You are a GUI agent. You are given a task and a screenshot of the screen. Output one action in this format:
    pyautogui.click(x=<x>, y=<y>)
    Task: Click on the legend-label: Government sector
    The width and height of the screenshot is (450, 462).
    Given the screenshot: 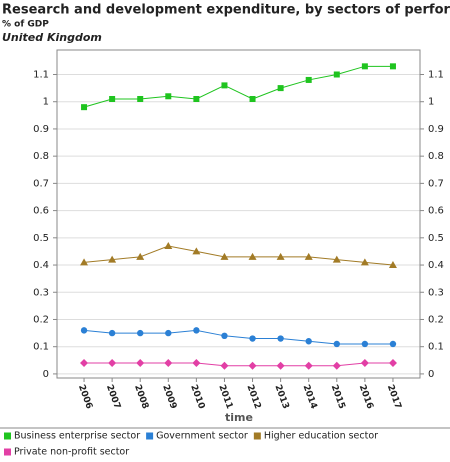 What is the action you would take?
    pyautogui.click(x=202, y=436)
    